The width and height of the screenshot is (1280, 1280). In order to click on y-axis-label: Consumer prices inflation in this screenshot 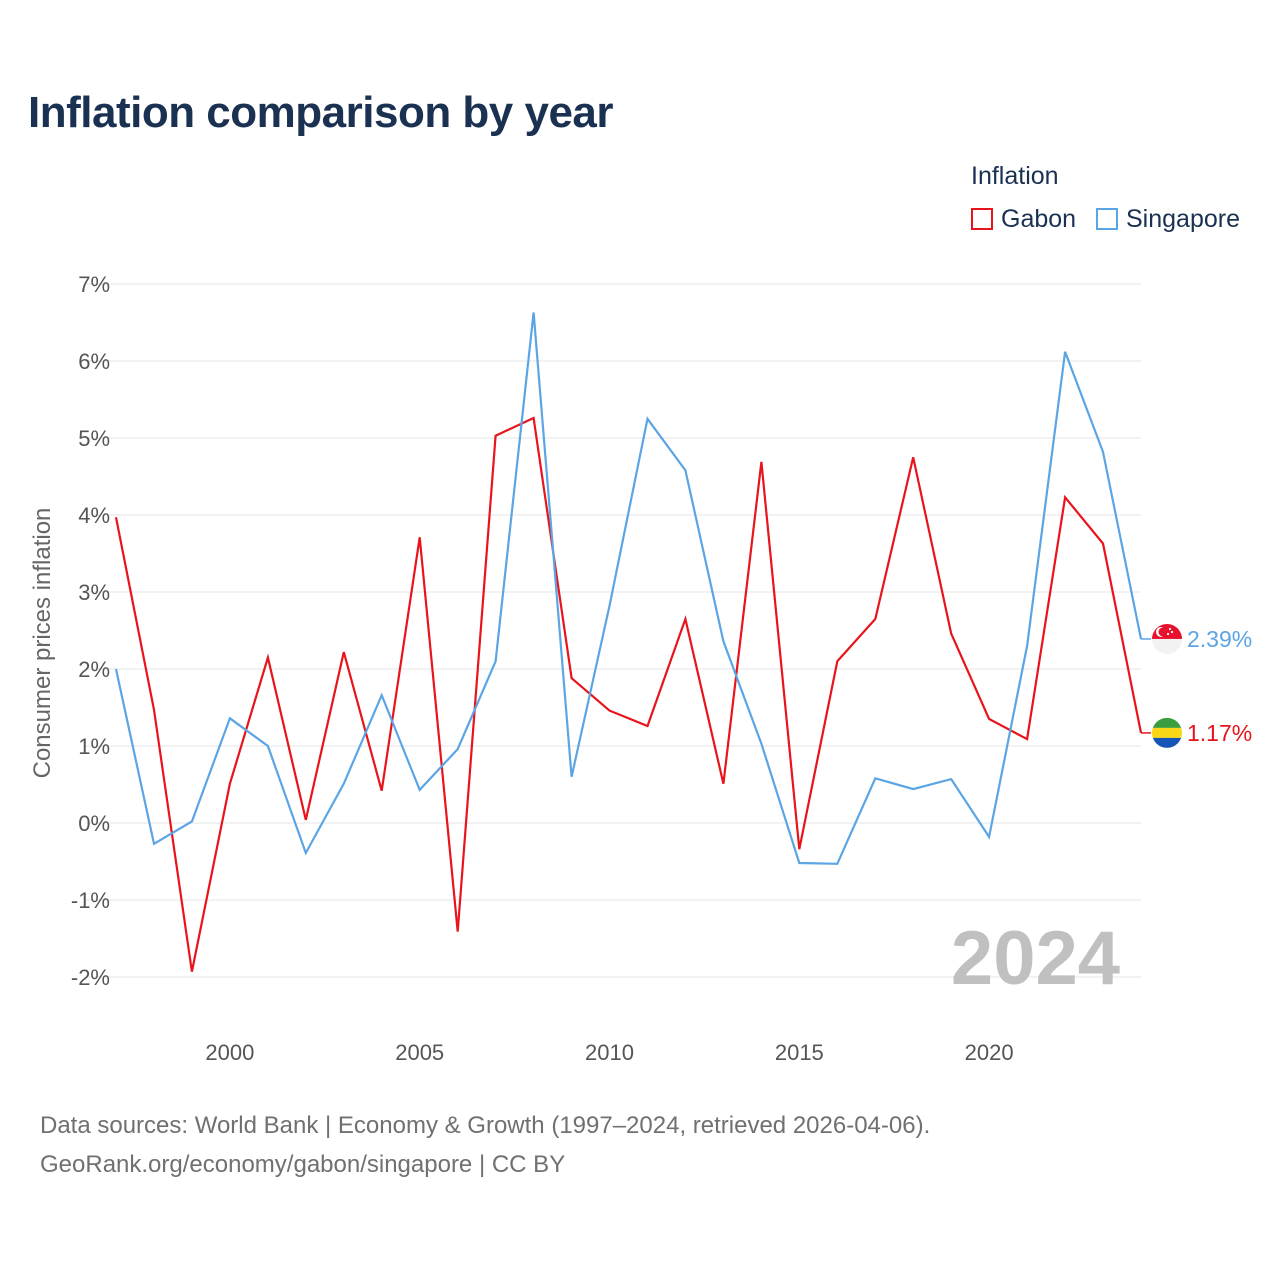, I will do `click(42, 643)`.